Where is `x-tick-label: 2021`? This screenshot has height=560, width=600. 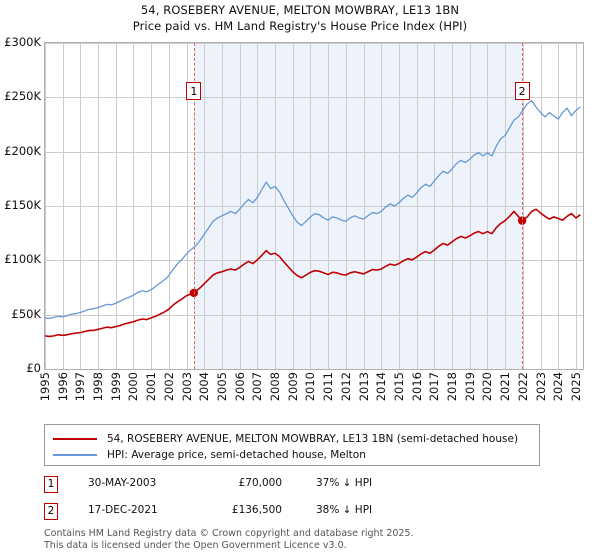
x-tick-label: 2021 is located at coordinates (505, 387).